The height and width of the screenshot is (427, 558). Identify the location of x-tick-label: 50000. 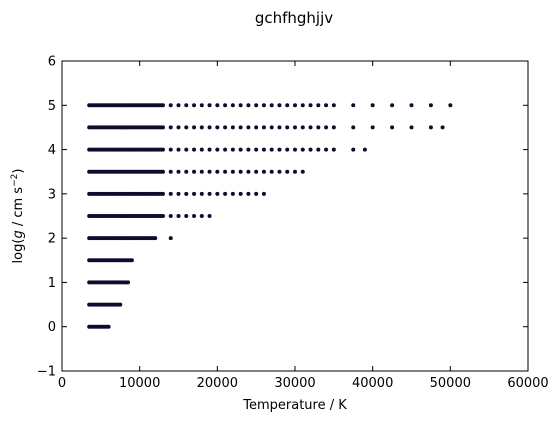
(450, 383).